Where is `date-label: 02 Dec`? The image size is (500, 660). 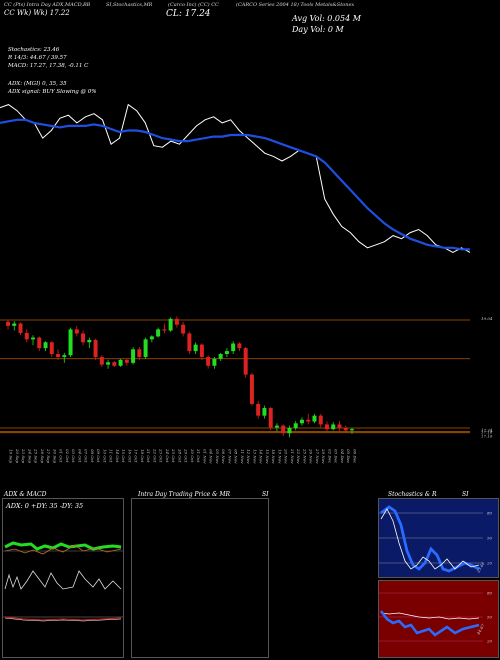 date-label: 02 Dec is located at coordinates (329, 456).